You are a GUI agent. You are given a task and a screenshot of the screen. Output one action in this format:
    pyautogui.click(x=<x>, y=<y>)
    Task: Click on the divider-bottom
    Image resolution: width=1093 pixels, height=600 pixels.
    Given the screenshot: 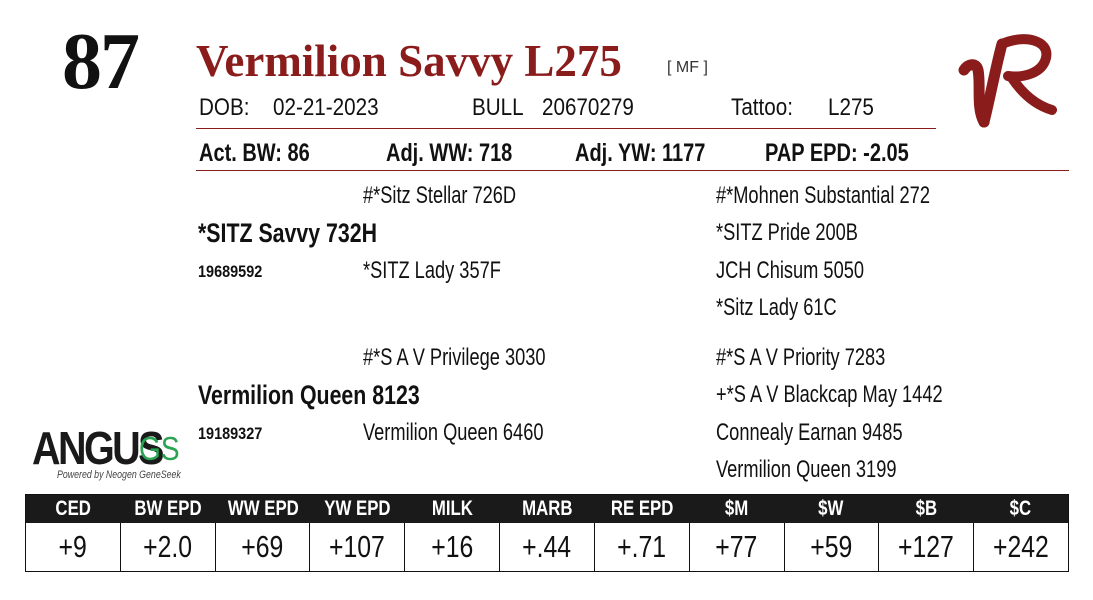 What is the action you would take?
    pyautogui.click(x=632, y=170)
    